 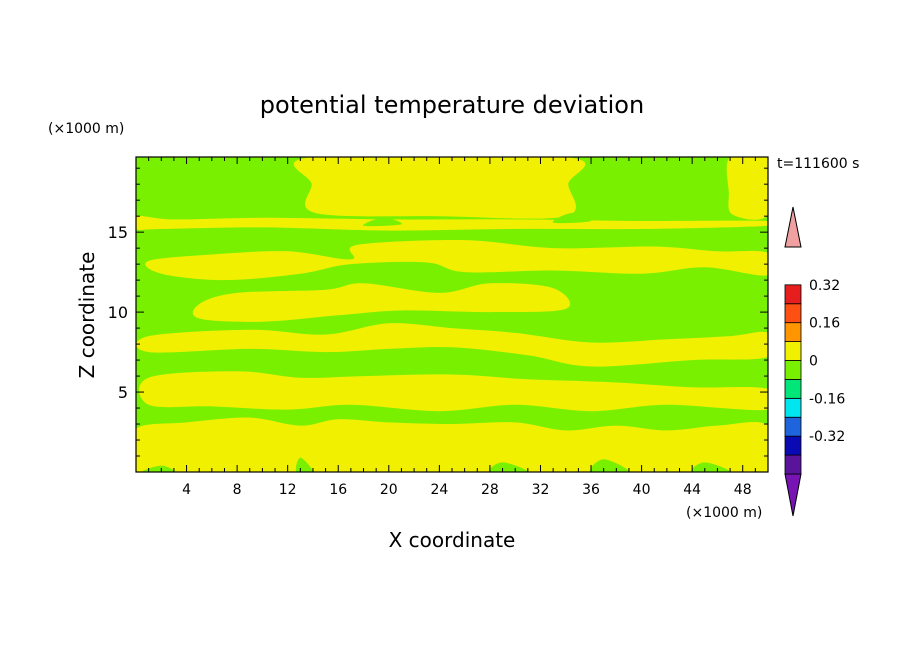 What do you see at coordinates (338, 490) in the screenshot?
I see `x-tick-label: 16` at bounding box center [338, 490].